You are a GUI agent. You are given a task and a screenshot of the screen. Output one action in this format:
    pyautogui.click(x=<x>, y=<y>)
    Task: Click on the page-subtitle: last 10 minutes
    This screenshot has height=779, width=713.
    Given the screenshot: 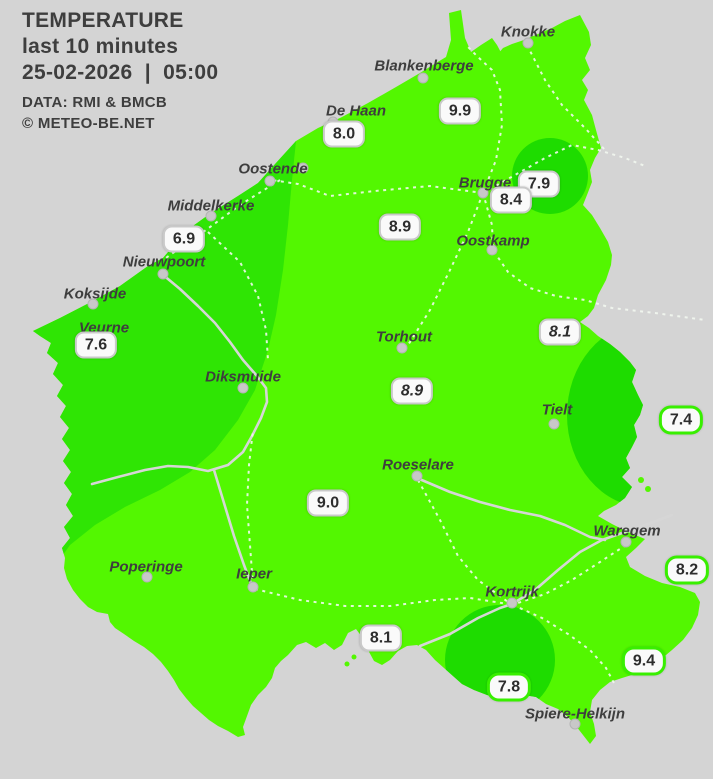 What is the action you would take?
    pyautogui.click(x=100, y=46)
    